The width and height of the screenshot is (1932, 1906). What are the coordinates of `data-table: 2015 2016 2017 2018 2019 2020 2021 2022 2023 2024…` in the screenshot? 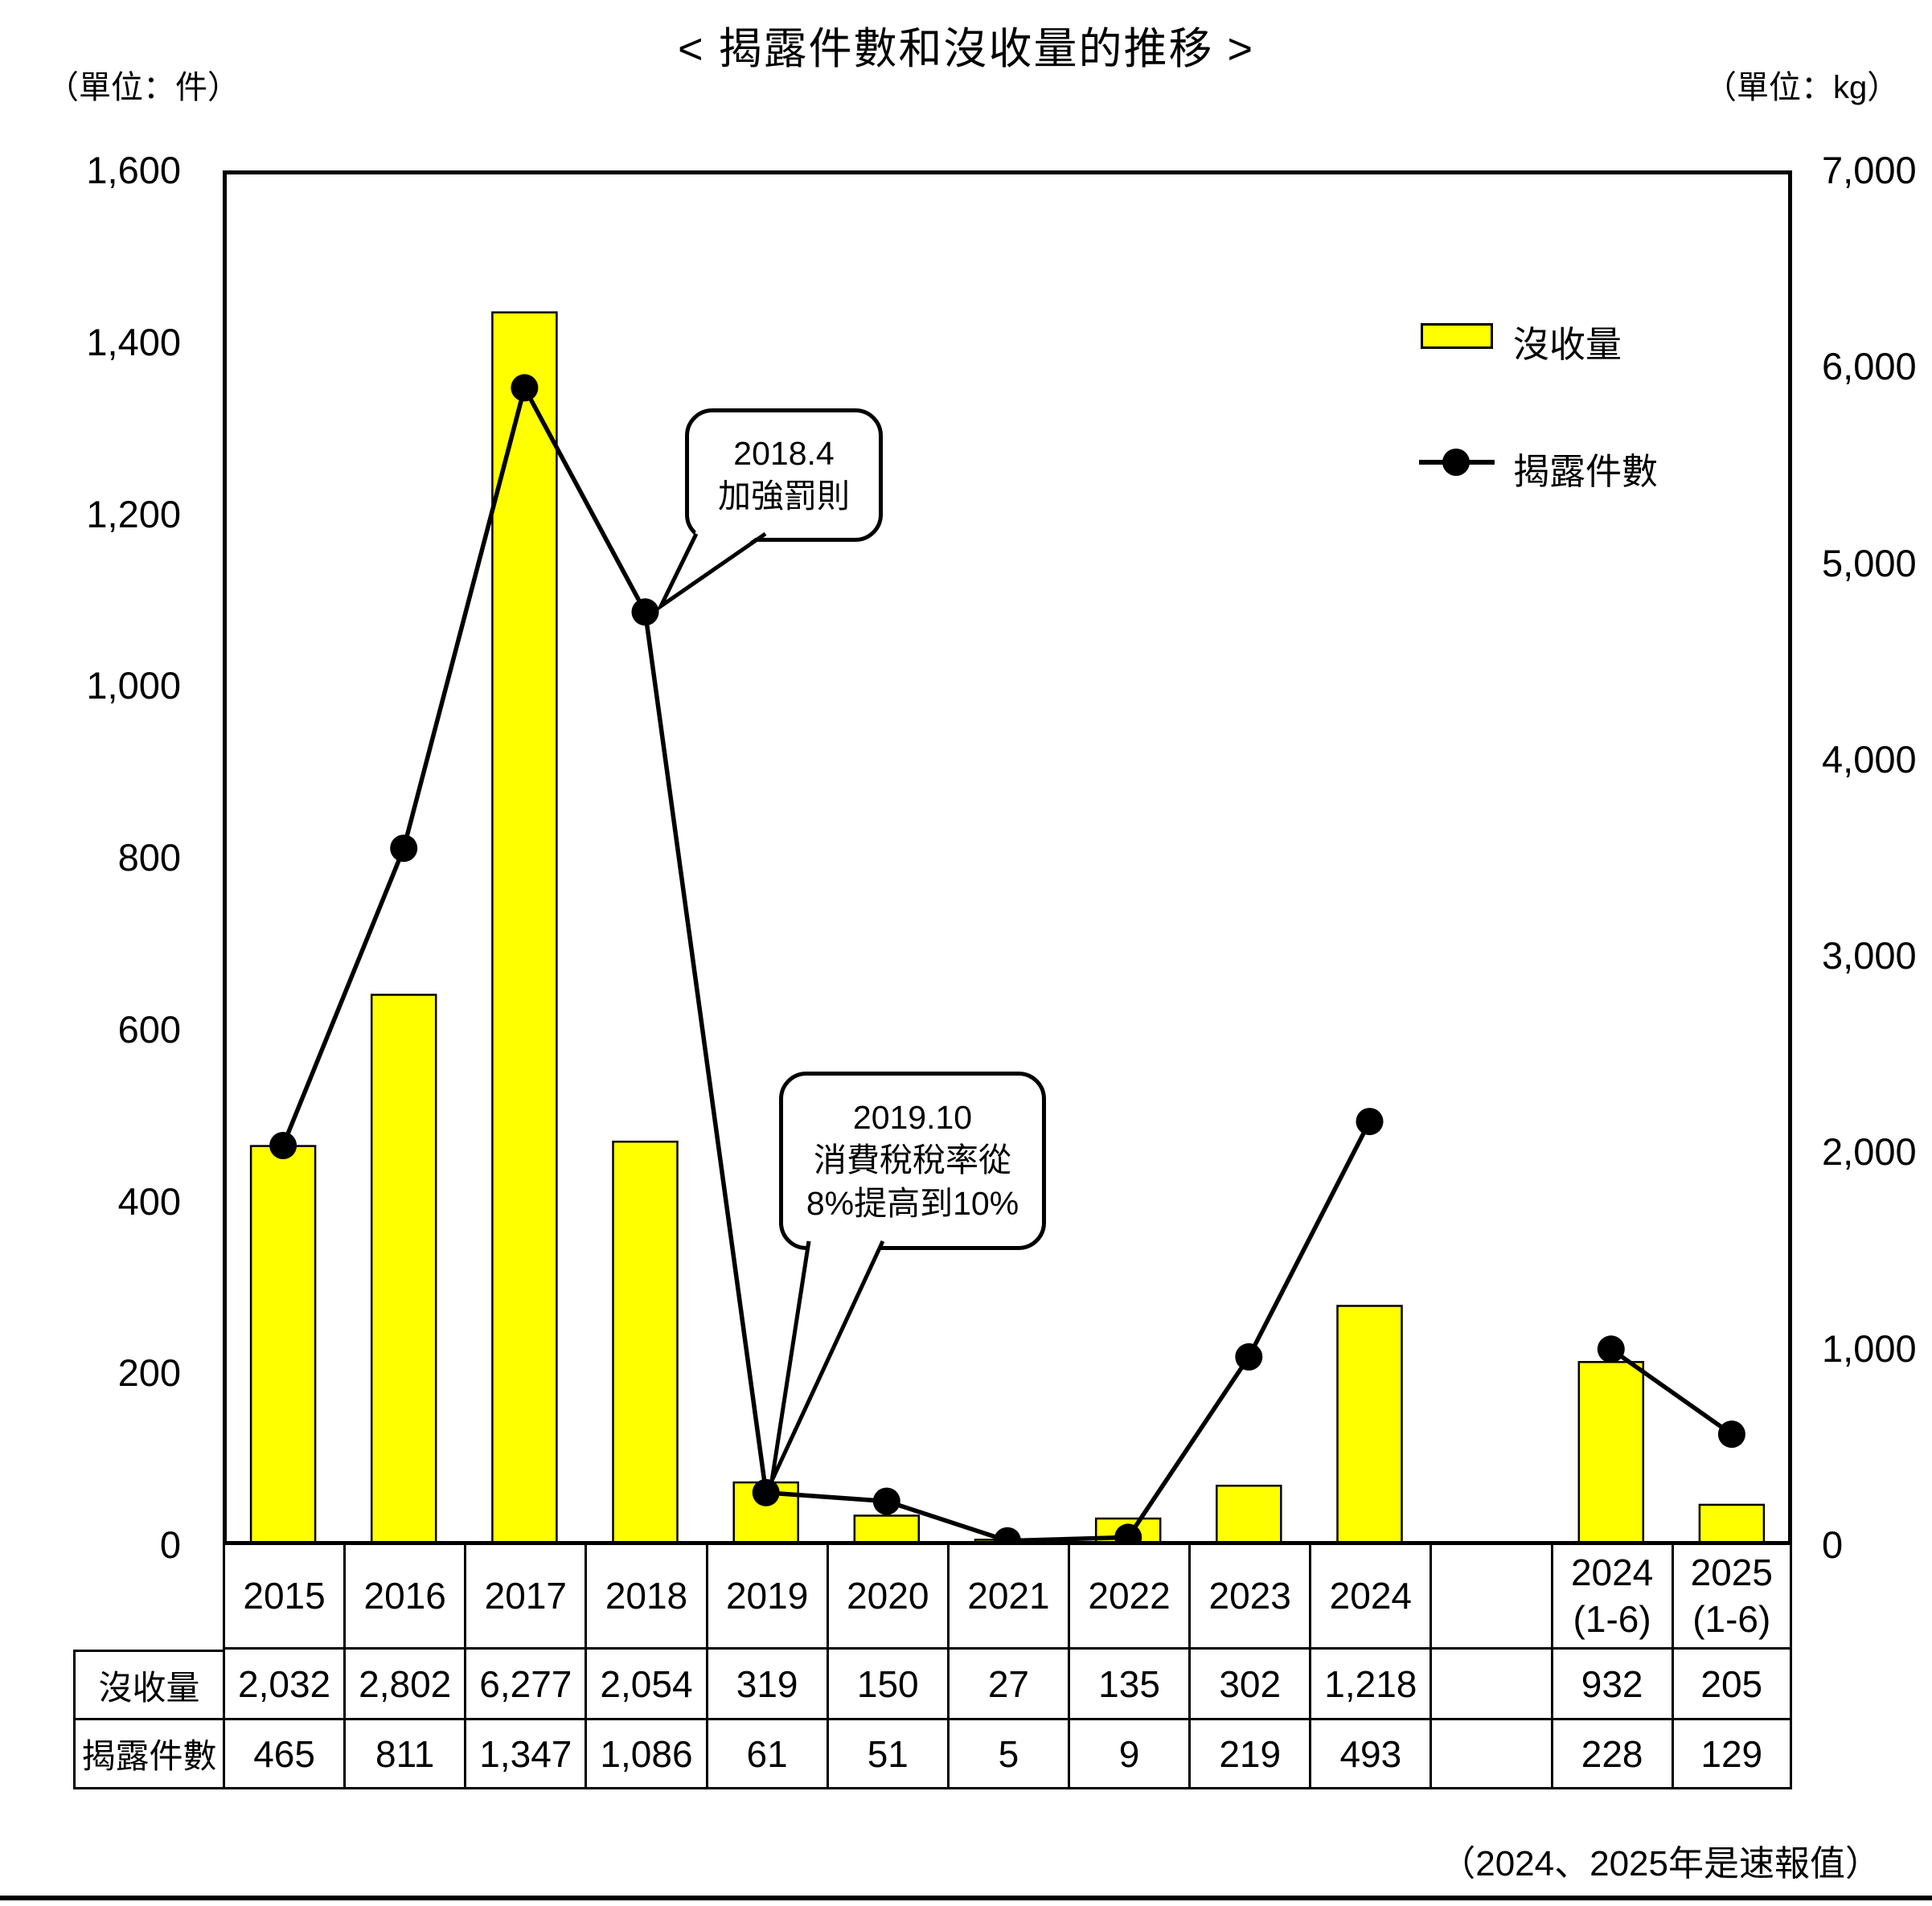 It's located at (932, 1667).